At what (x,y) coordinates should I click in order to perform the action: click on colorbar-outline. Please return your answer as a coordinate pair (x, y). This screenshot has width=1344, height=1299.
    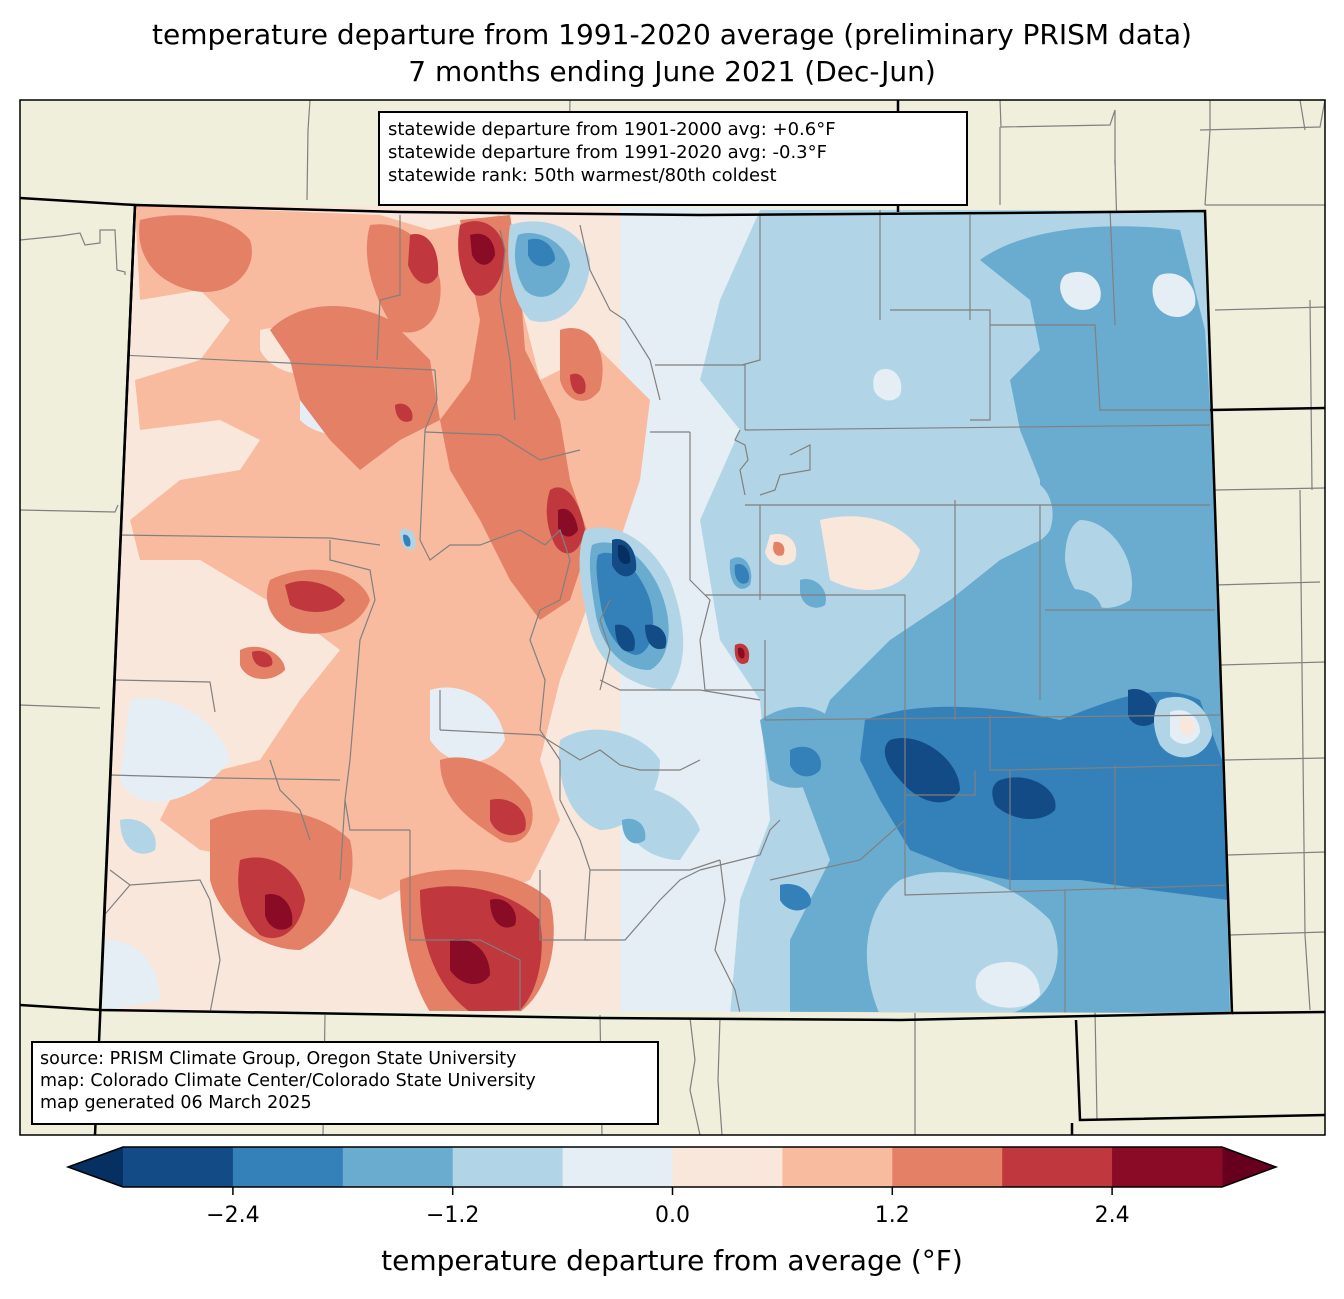
    Looking at the image, I should click on (672, 1167).